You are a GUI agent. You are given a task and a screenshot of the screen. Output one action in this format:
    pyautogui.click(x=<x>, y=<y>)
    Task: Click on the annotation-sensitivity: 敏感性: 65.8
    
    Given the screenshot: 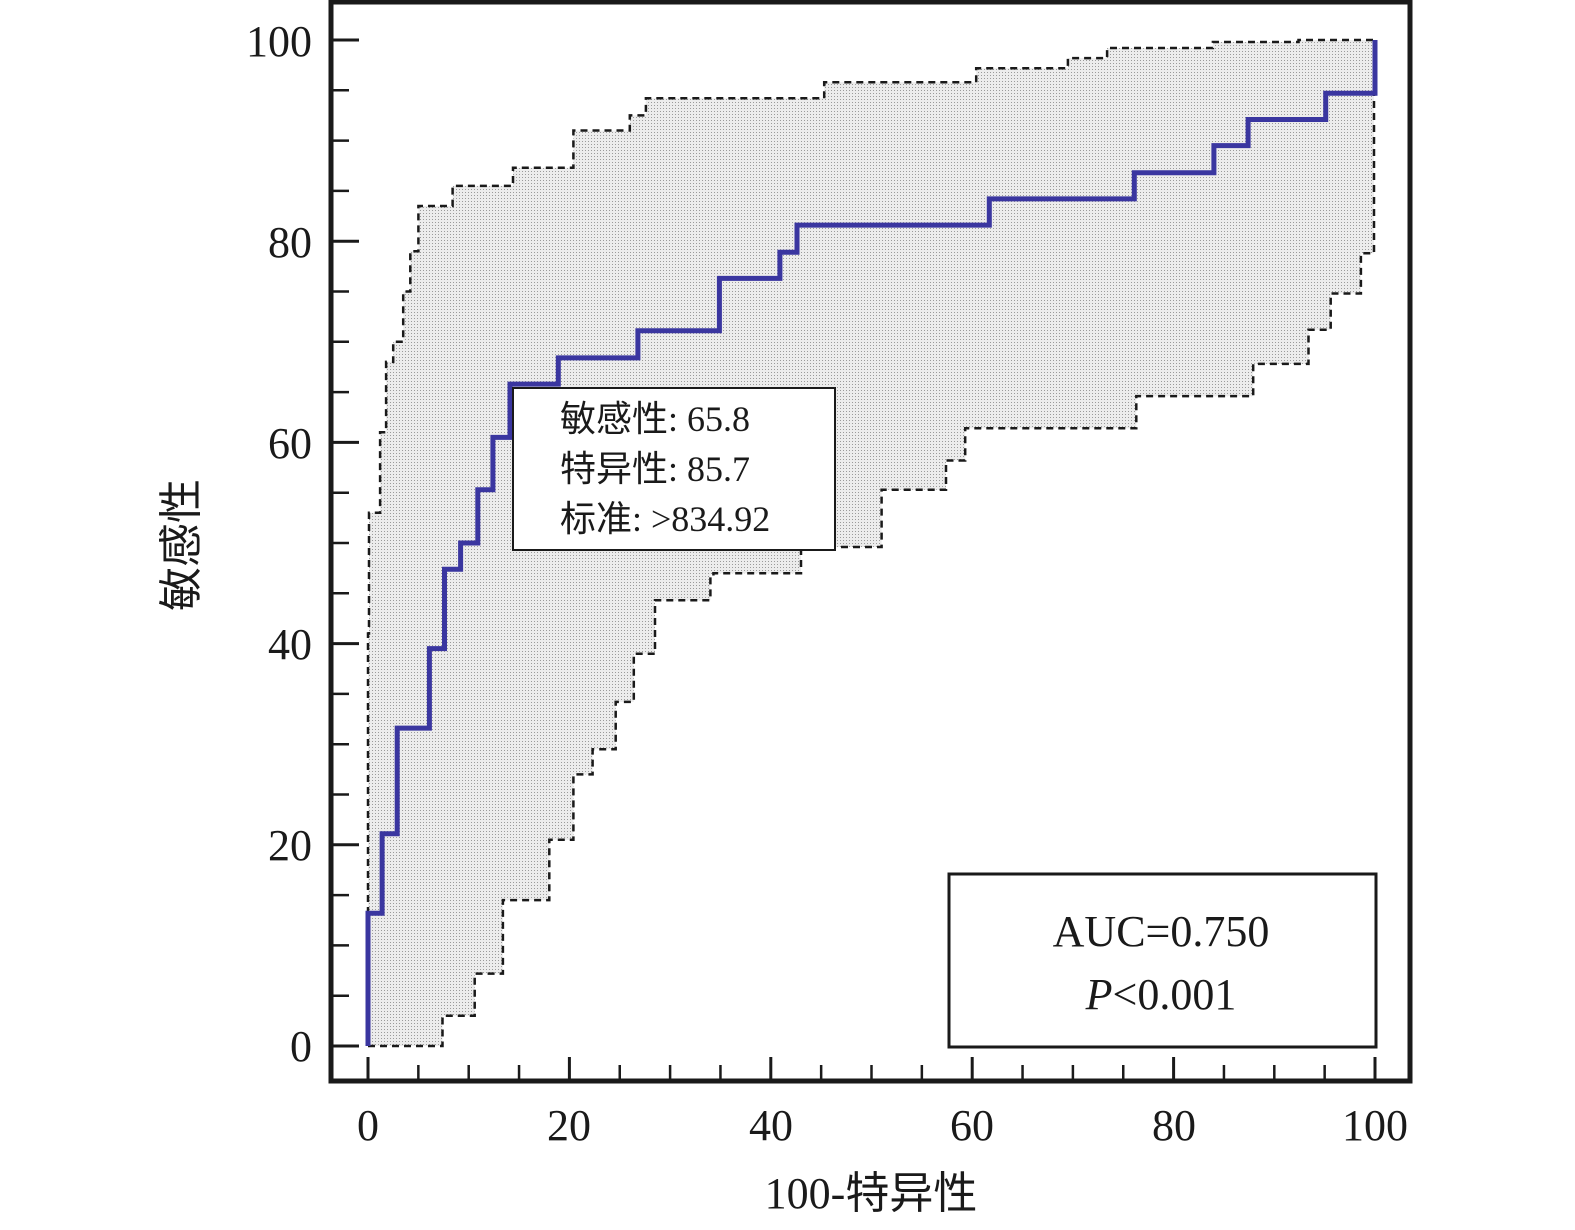 What is the action you would take?
    pyautogui.click(x=655, y=419)
    